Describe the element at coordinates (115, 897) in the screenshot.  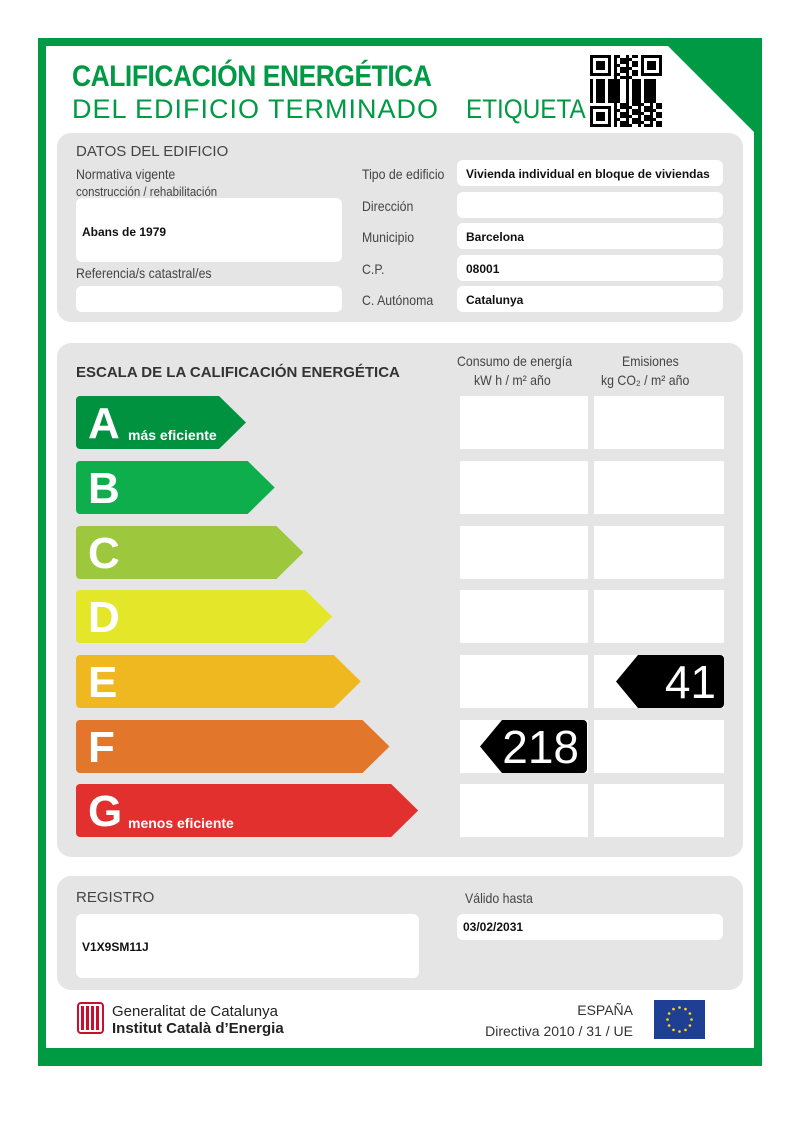
I see `registro-label: REGISTRO` at that location.